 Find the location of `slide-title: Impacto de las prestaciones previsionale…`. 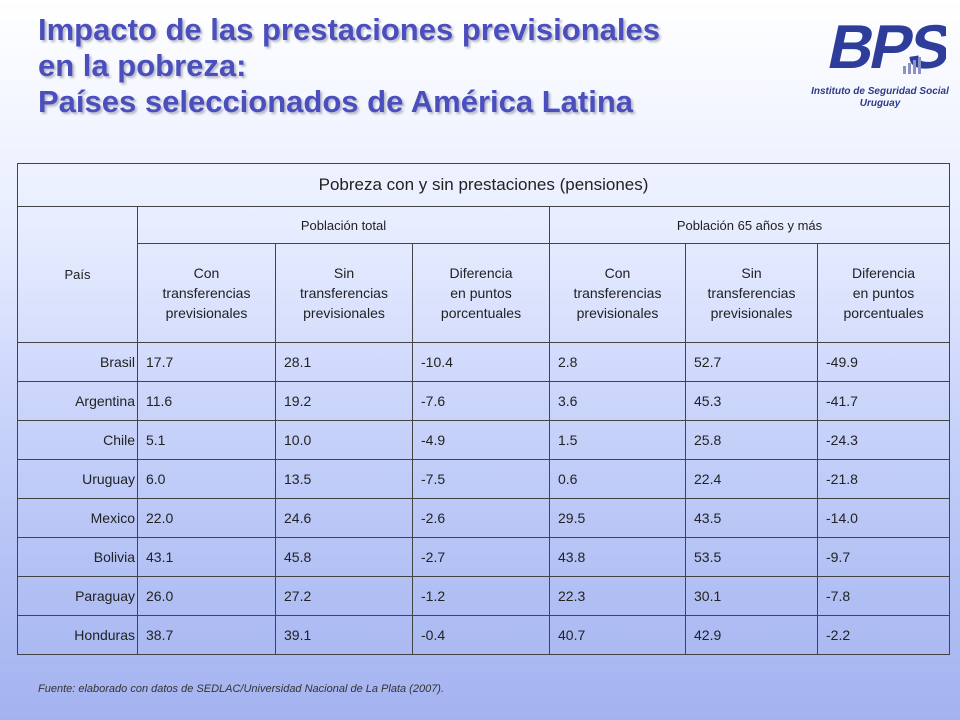

slide-title: Impacto de las prestaciones previsionale… is located at coordinates (418, 66).